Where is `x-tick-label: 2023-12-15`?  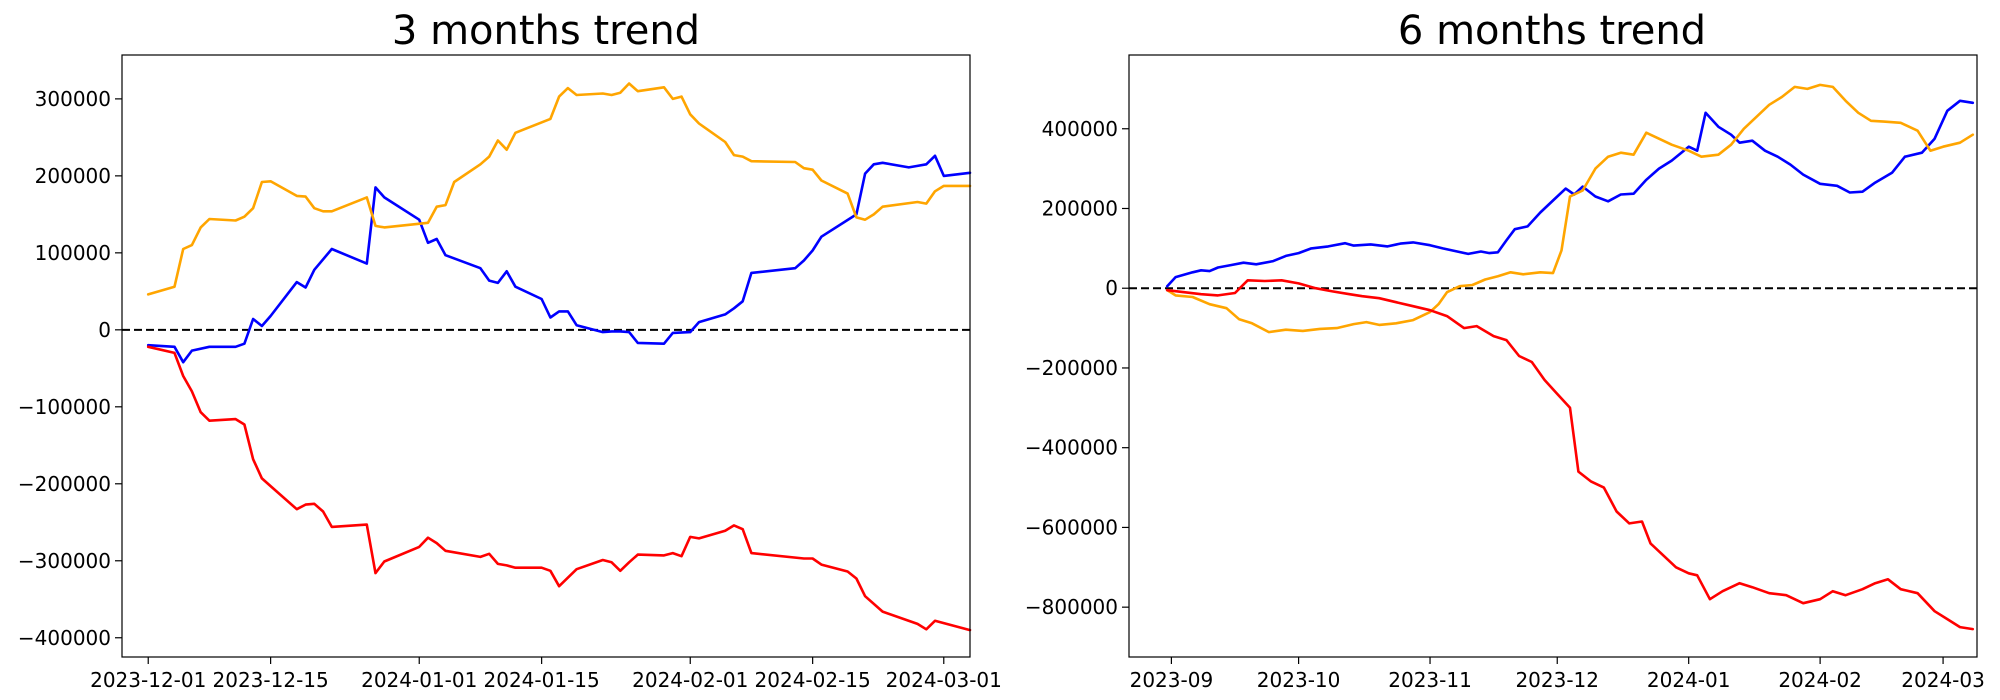 x-tick-label: 2023-12-15 is located at coordinates (271, 680).